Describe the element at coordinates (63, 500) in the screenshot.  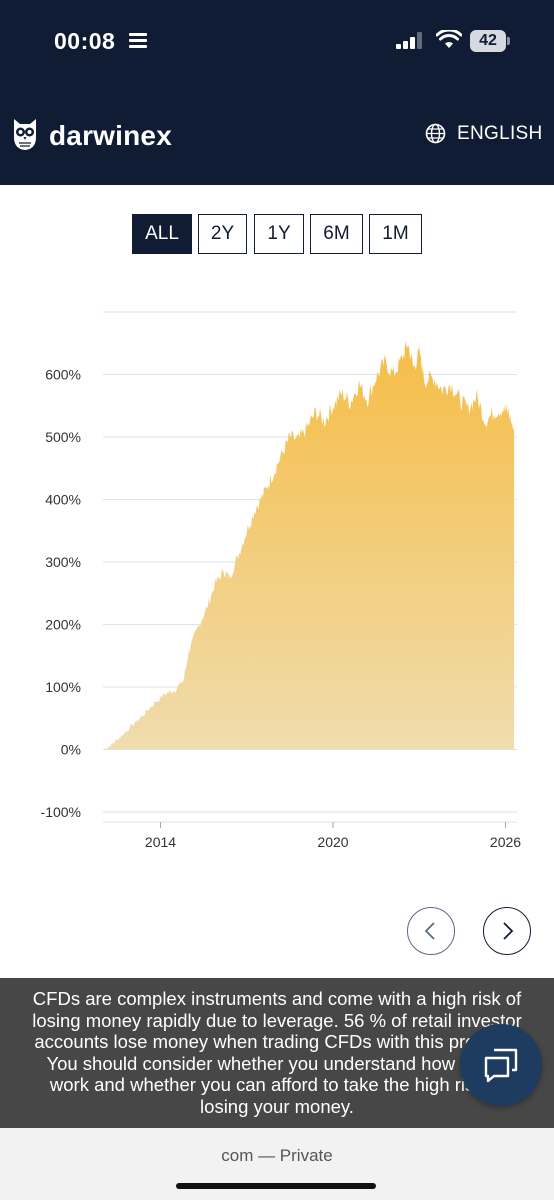
I see `y-tick-label: 400%` at that location.